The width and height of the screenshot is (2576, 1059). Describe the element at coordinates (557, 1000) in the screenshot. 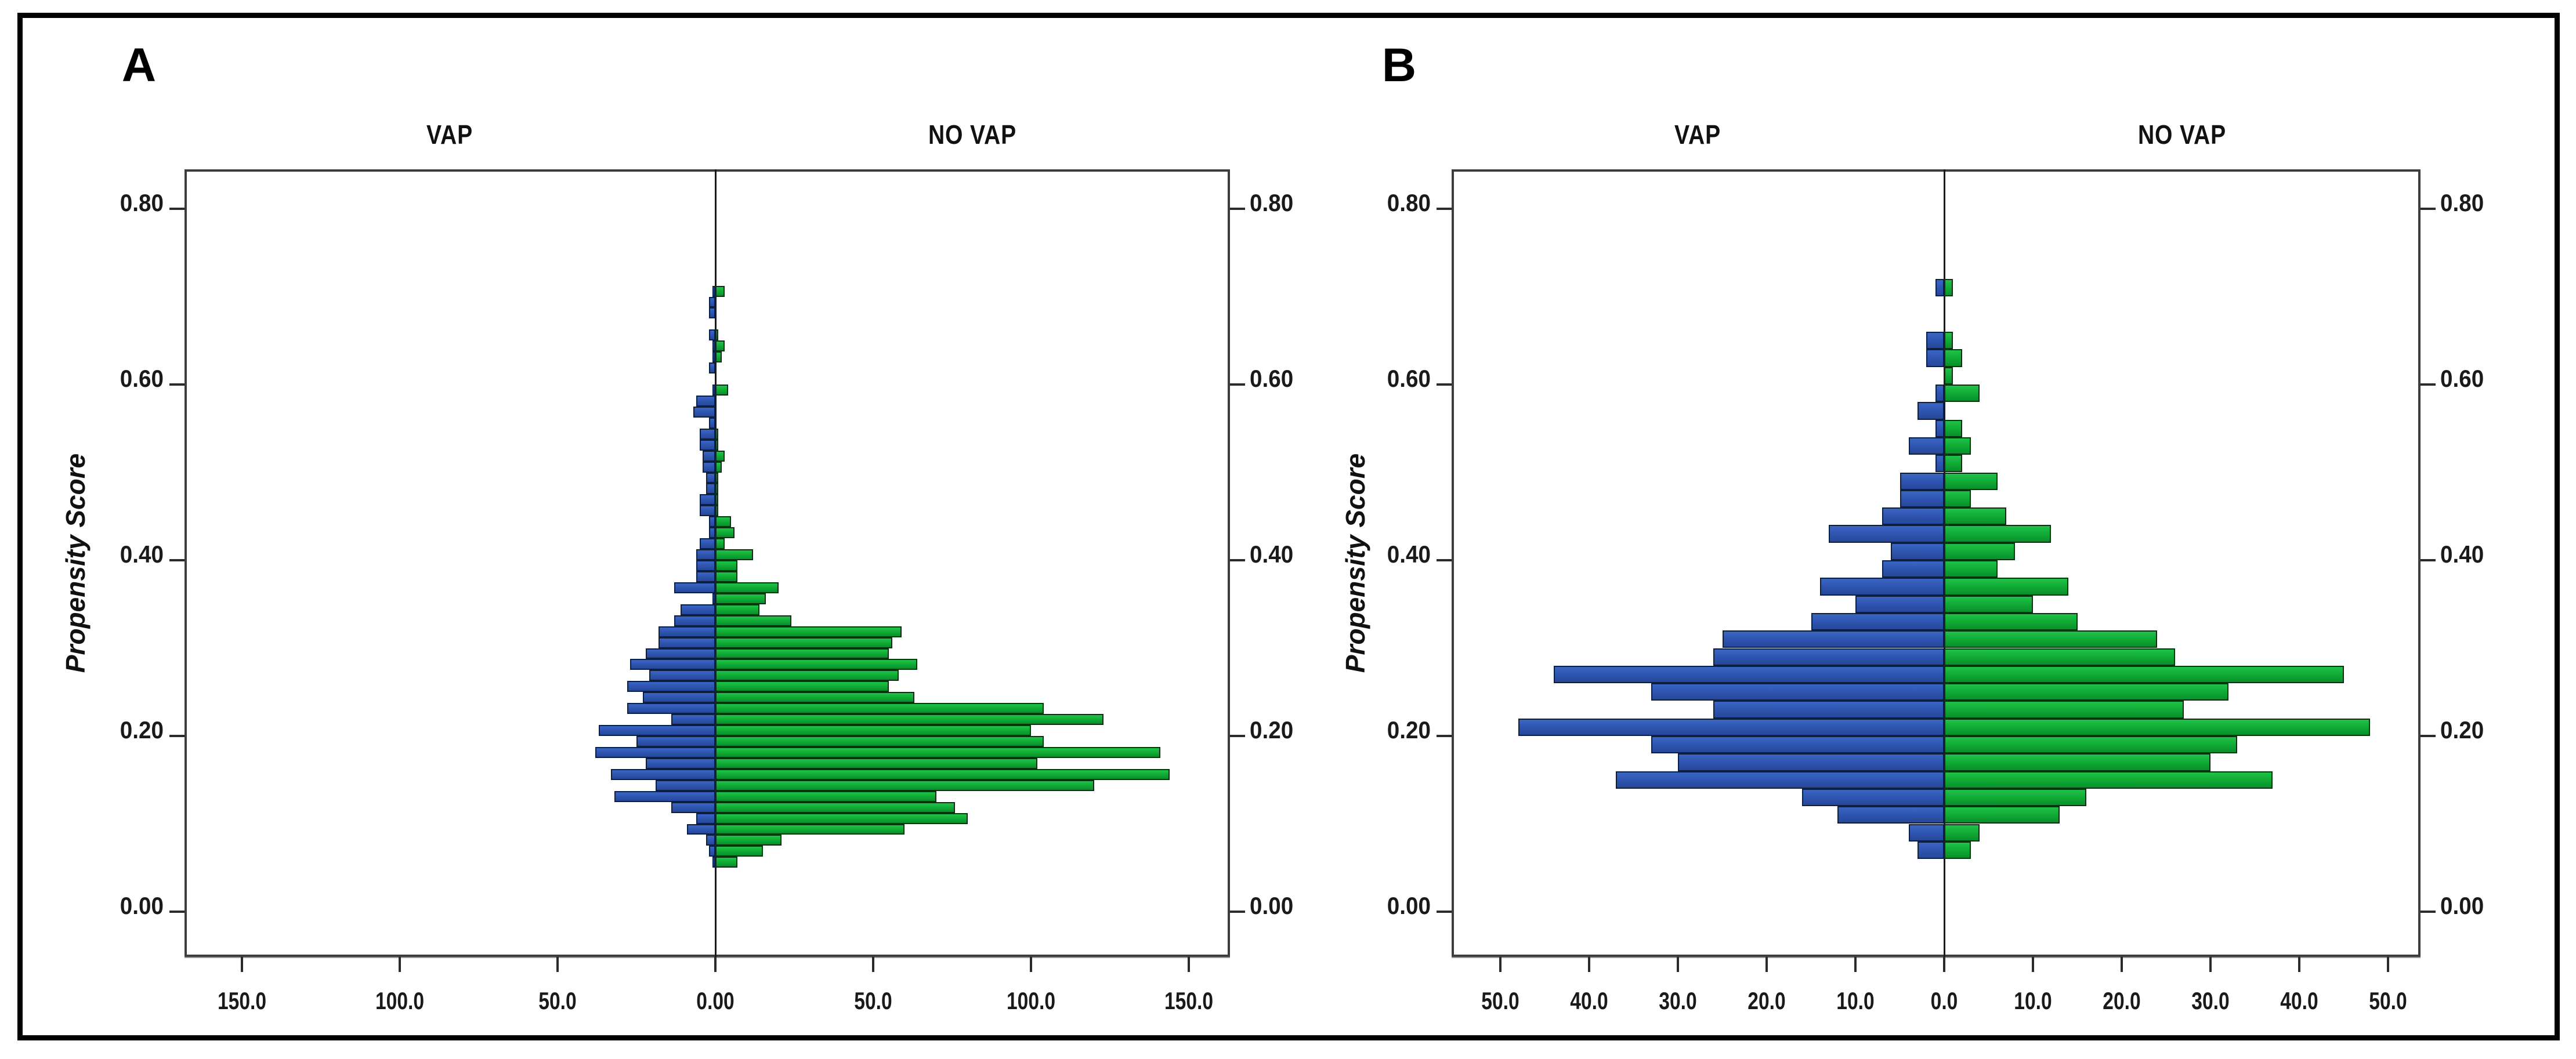

I see `x-tick-label: 50.0` at that location.